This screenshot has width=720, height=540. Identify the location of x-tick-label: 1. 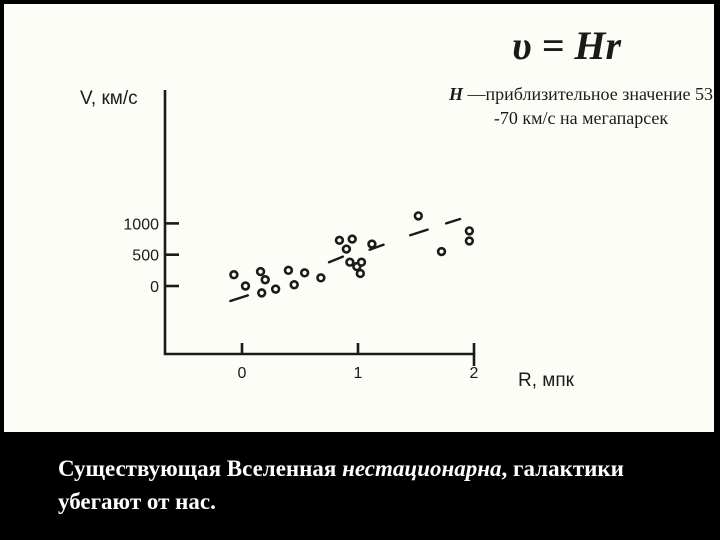
(358, 373).